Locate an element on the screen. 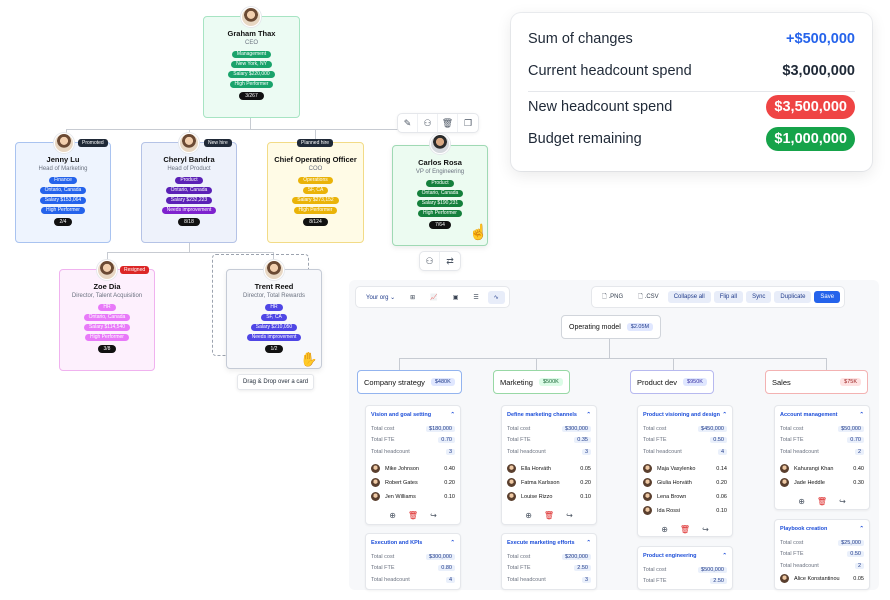  card-name: Trent Reed is located at coordinates (274, 286).